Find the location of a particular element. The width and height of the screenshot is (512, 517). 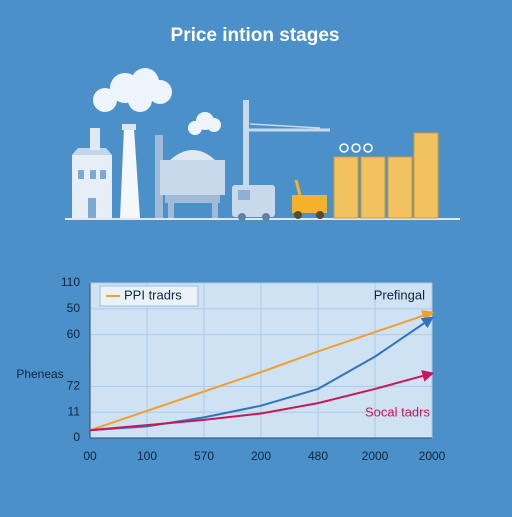

chart-title: Price intion stages is located at coordinates (255, 35).